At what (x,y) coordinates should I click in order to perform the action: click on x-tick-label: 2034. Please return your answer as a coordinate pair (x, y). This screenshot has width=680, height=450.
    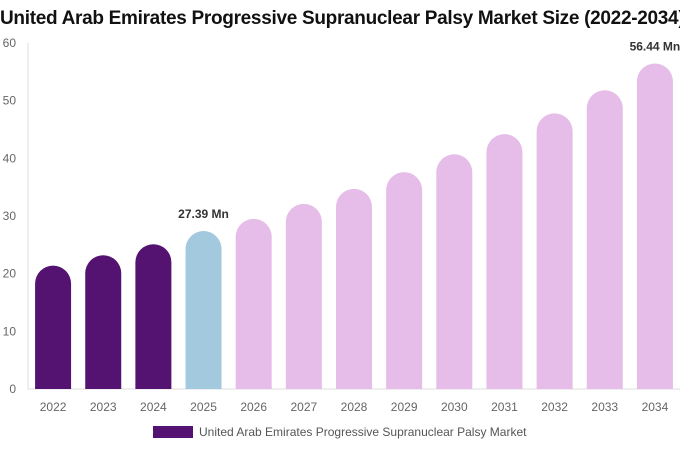
    Looking at the image, I should click on (655, 407).